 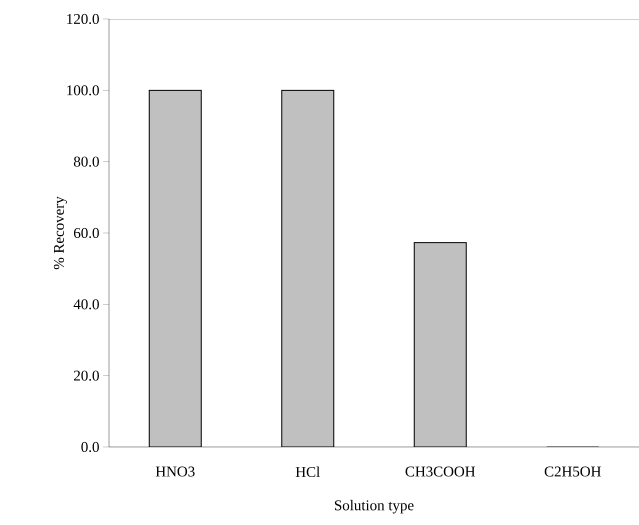 I want to click on x-axis-title: Solution type, so click(x=374, y=507).